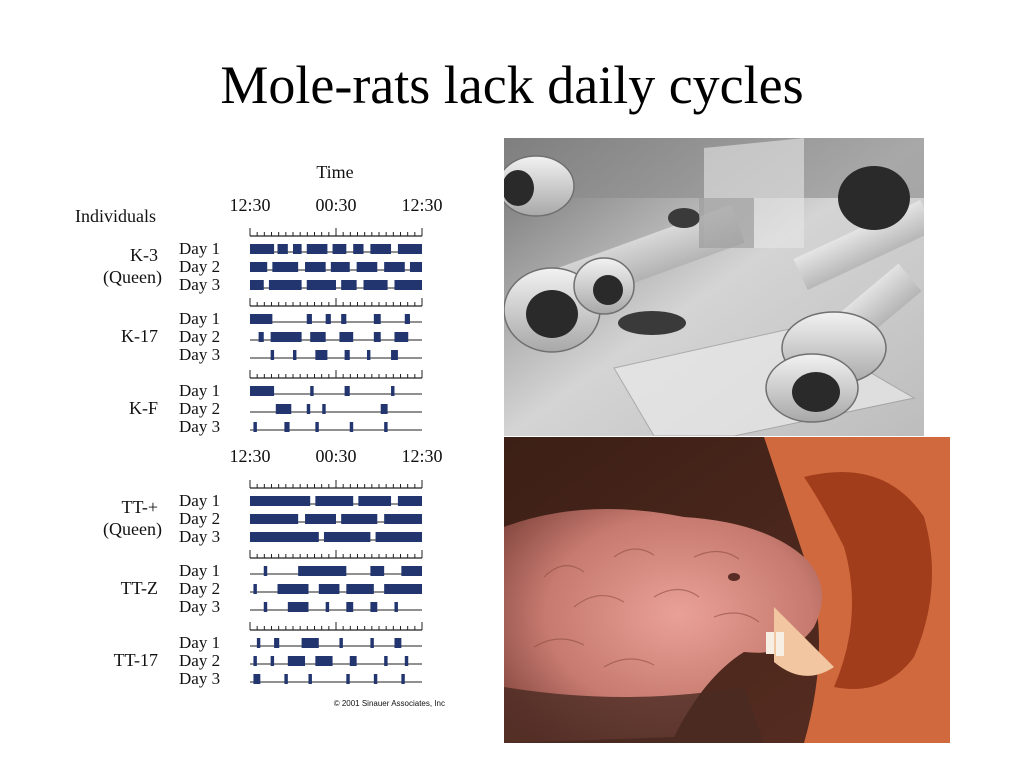  What do you see at coordinates (421, 205) in the screenshot?
I see `top-tick-label-2: 12:30` at bounding box center [421, 205].